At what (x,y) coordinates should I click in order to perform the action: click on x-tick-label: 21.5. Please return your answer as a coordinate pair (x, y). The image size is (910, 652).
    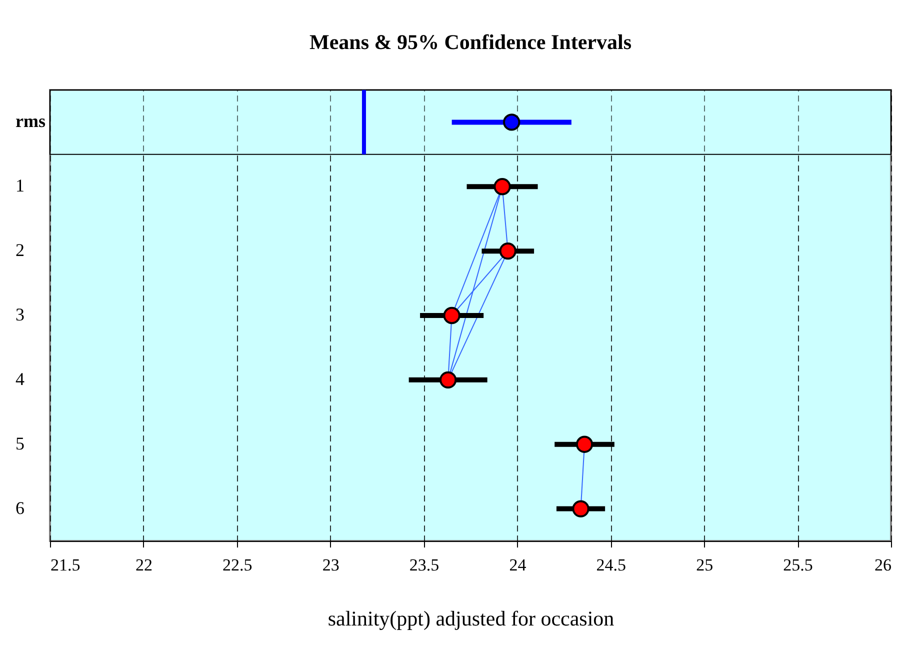
    Looking at the image, I should click on (65, 565).